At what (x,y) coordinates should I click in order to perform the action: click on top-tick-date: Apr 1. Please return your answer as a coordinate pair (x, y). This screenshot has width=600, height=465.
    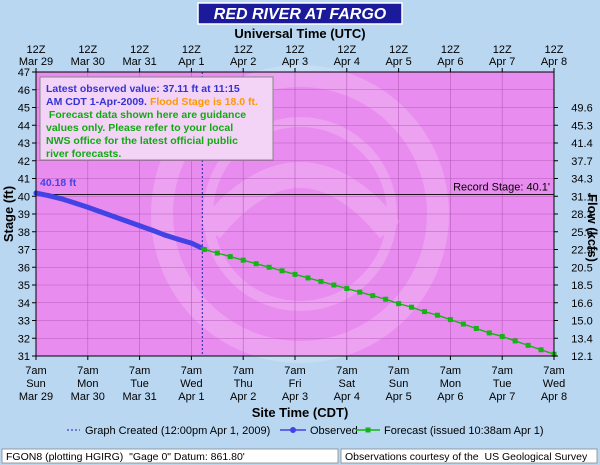
    Looking at the image, I should click on (191, 62).